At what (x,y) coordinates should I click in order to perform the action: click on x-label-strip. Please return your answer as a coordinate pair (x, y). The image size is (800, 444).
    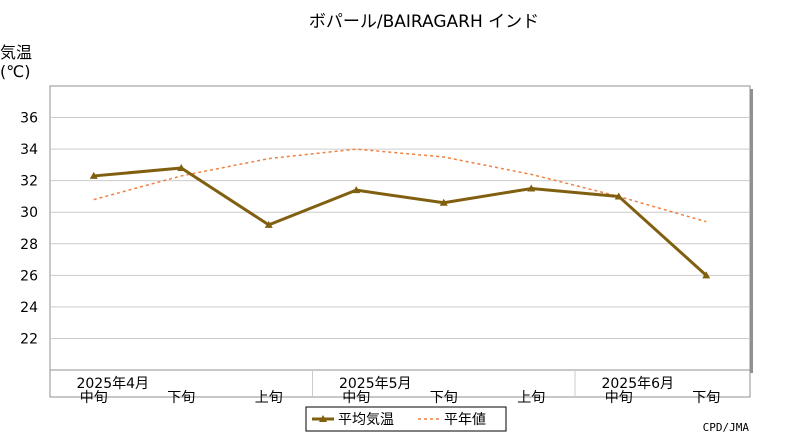
    Looking at the image, I should click on (400, 383).